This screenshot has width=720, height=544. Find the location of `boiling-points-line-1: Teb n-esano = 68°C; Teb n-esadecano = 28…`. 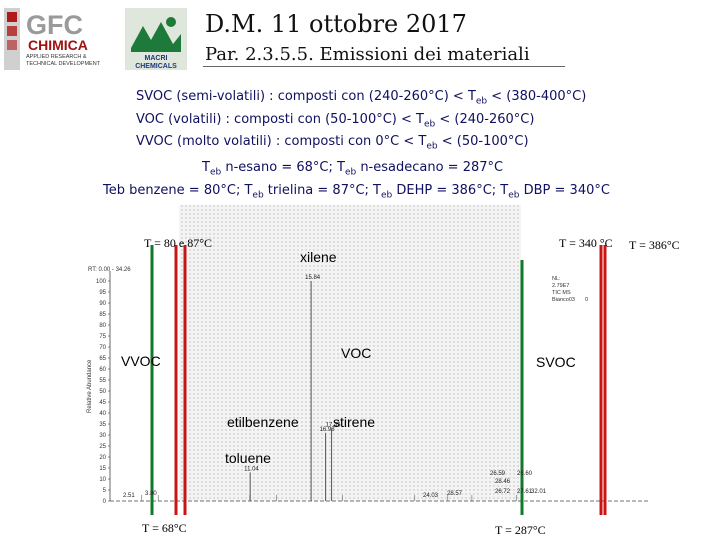

boiling-points-line-1: Teb n-esano = 68°C; Teb n-esadecano = 28… is located at coordinates (353, 169).